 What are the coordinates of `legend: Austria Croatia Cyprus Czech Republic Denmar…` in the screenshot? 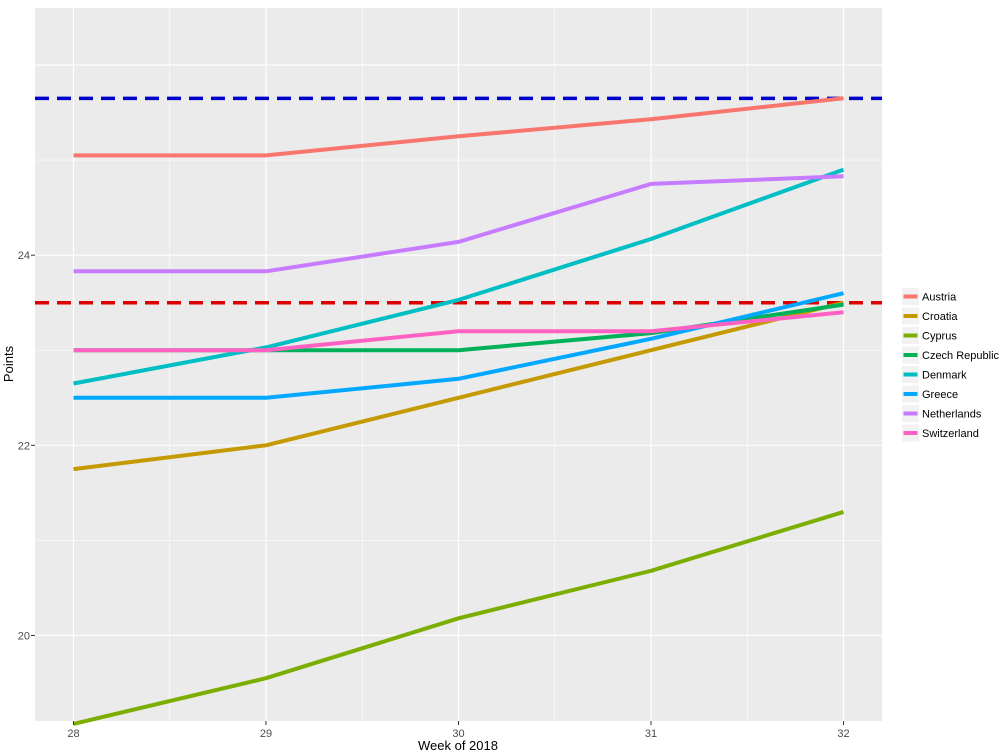 It's located at (951, 365).